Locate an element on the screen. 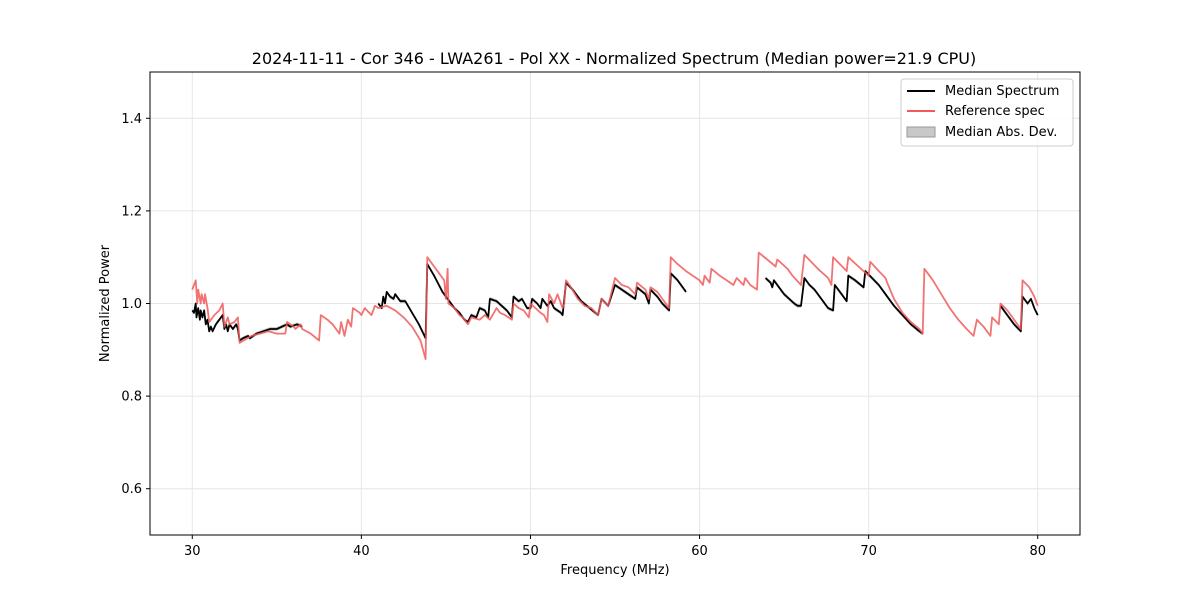 Image resolution: width=1200 pixels, height=600 pixels. legend-mad-swatch is located at coordinates (921, 132).